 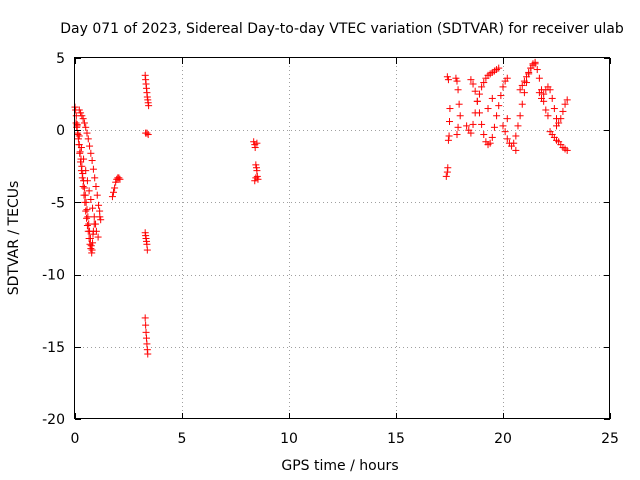 I want to click on y-tick-label: -5, so click(x=58, y=203).